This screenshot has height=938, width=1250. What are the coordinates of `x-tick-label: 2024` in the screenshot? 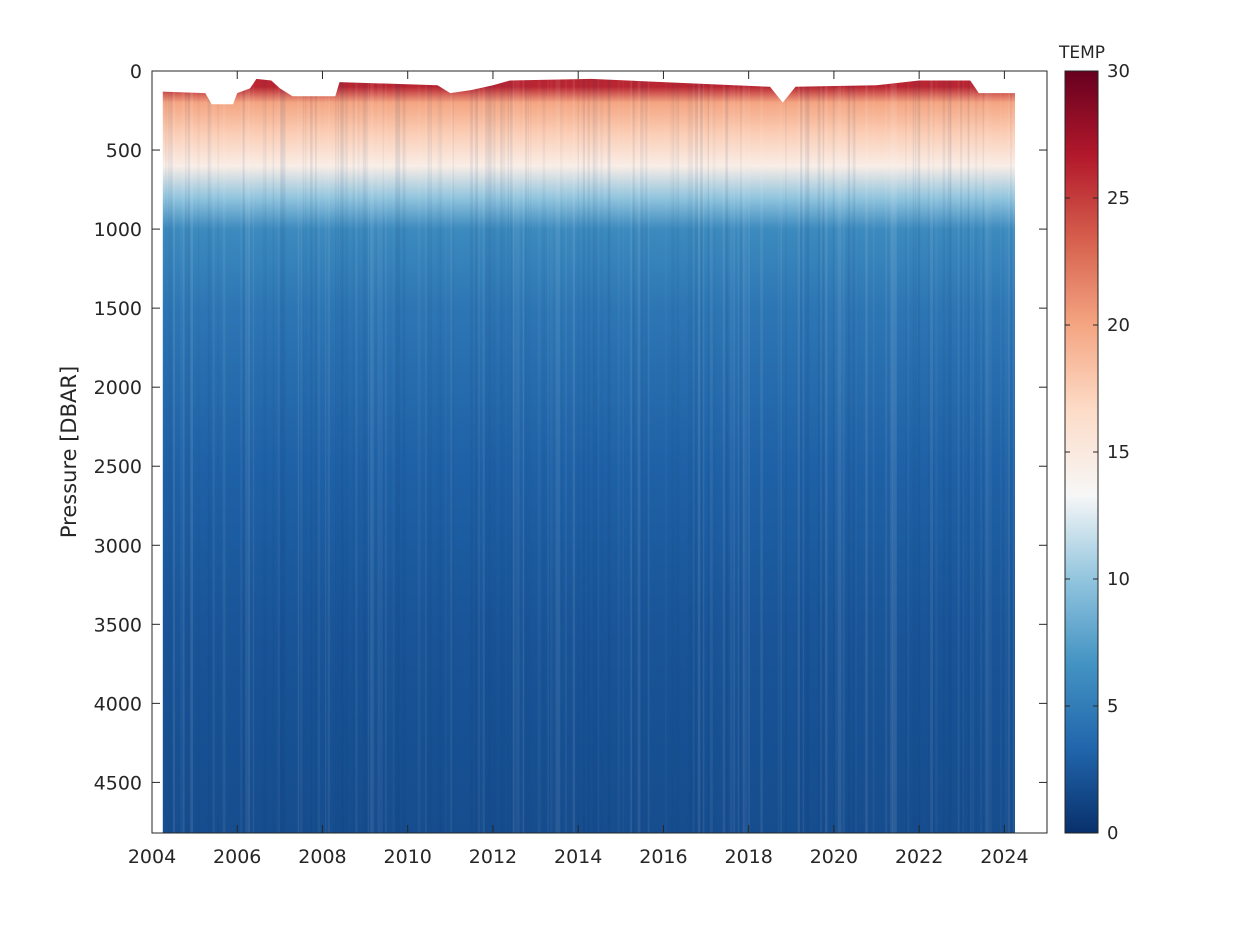 It's located at (1004, 857).